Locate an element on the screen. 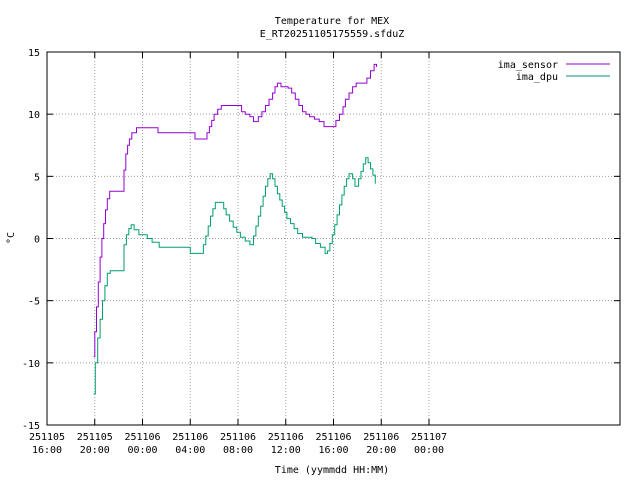  y-tick-label: 10 is located at coordinates (34, 115).